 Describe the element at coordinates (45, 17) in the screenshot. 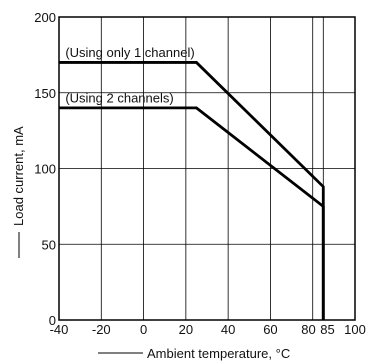

I see `y-tick-label-4: 200` at that location.